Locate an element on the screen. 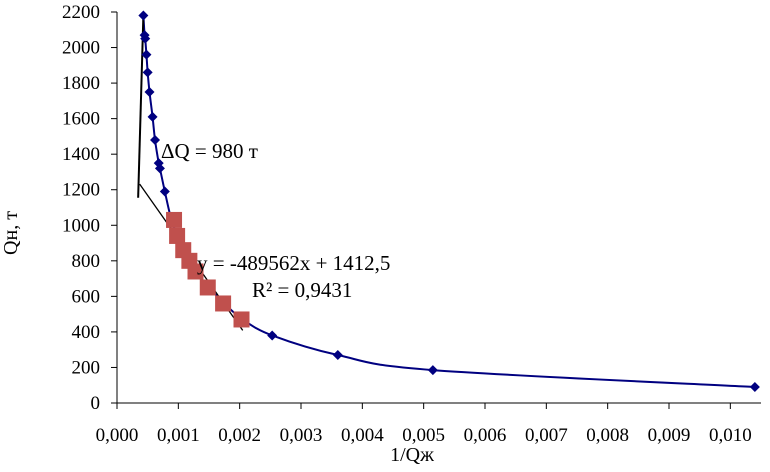 Image resolution: width=770 pixels, height=472 pixels. trendline-r-squared: R² = 0,9431 is located at coordinates (302, 290).